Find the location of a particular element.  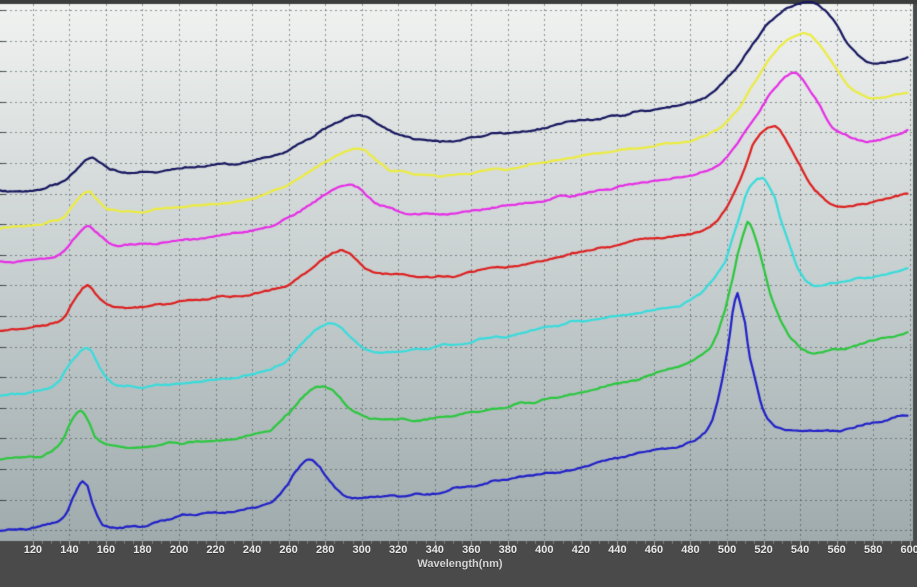

x-tick-label: 400 is located at coordinates (544, 550).